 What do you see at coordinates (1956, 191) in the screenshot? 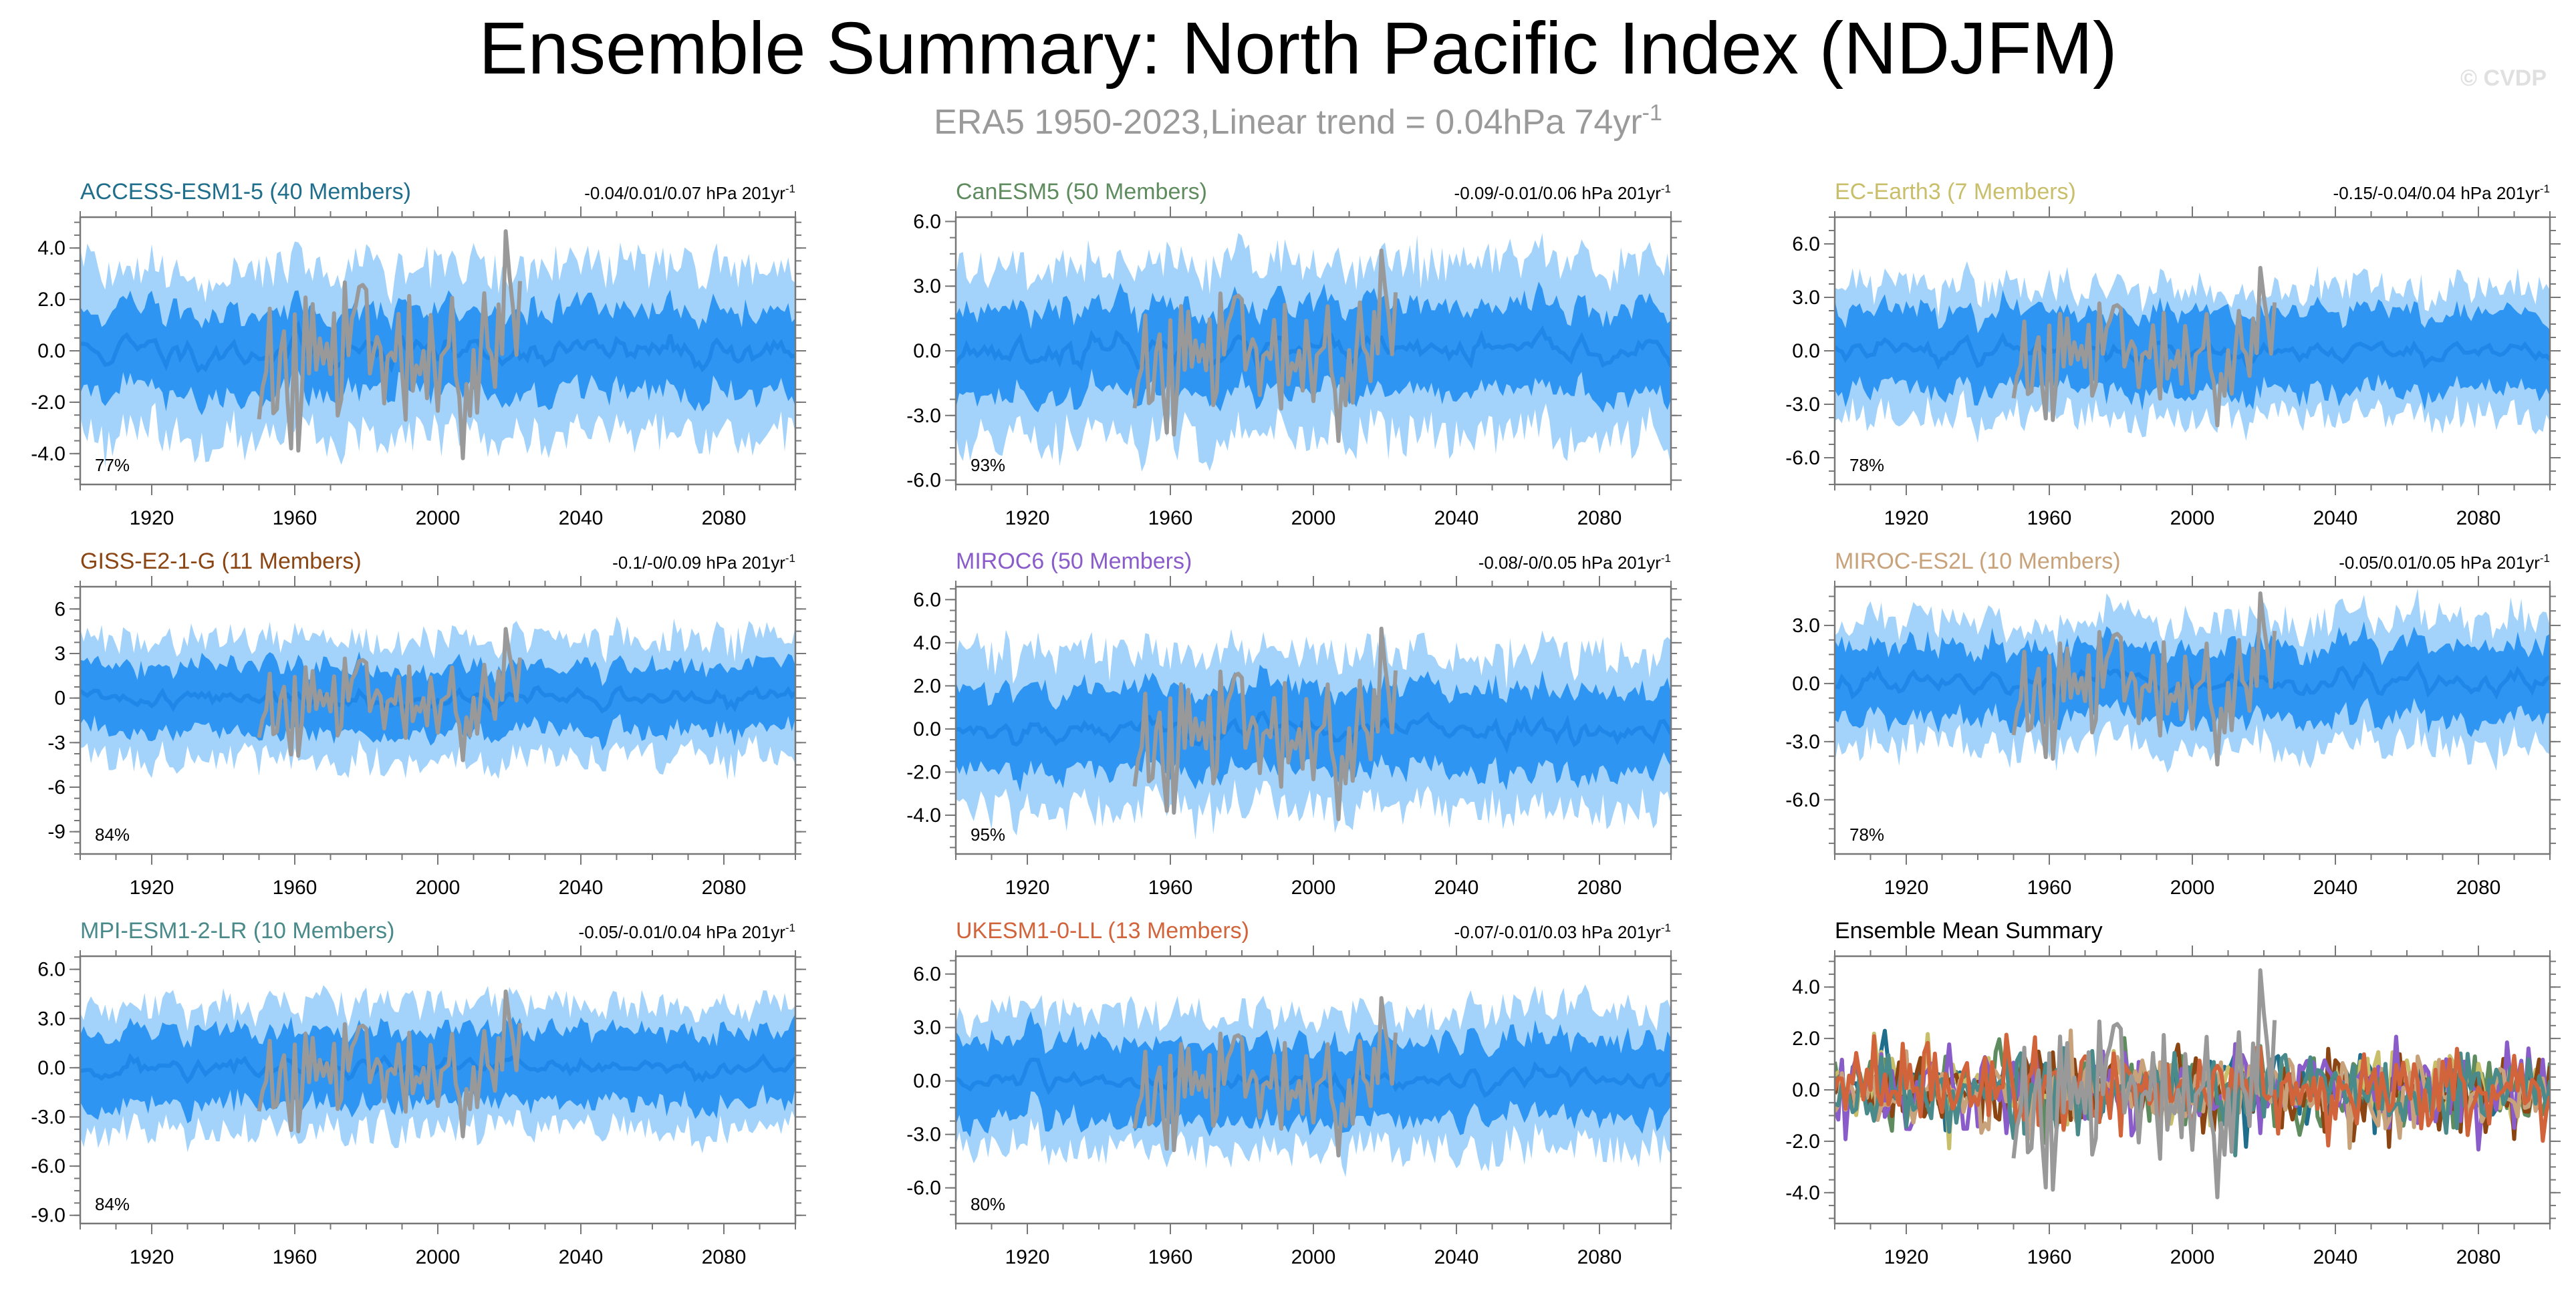
I see `panel-title: EC-Earth3 (7 Members)` at bounding box center [1956, 191].